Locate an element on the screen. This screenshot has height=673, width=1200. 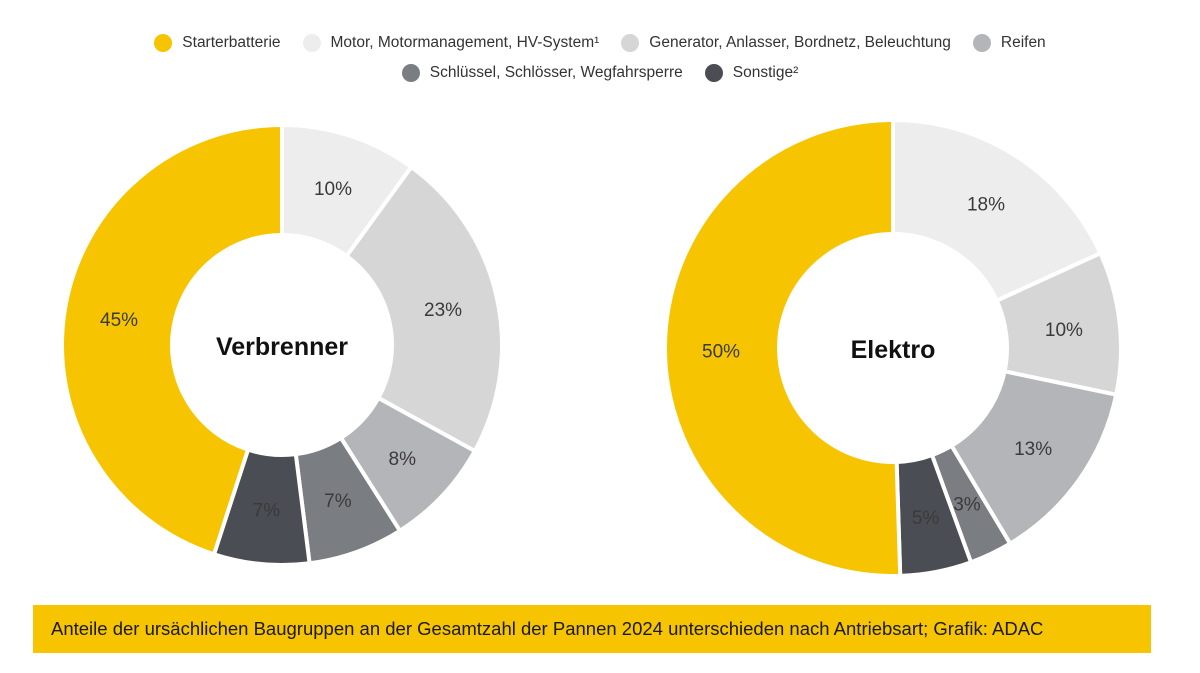
legend-item-schluessel: Schlüssel, Schlösser, Wegfahrsperre is located at coordinates (542, 73).